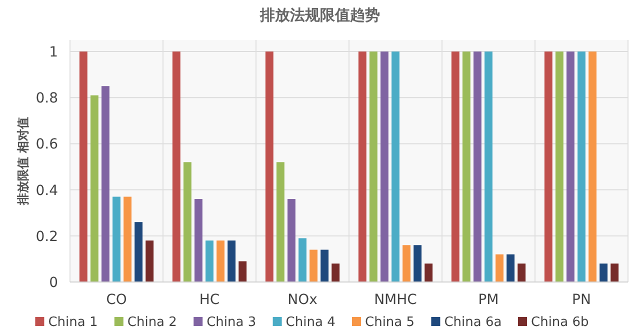  I want to click on x-tick-label: CO, so click(116, 300).